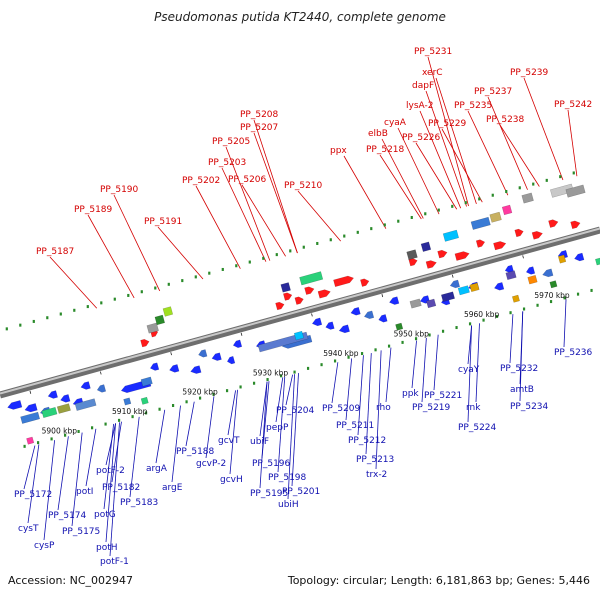 The width and height of the screenshot is (600, 600). I want to click on tick-label: 5950 kbp, so click(412, 334).